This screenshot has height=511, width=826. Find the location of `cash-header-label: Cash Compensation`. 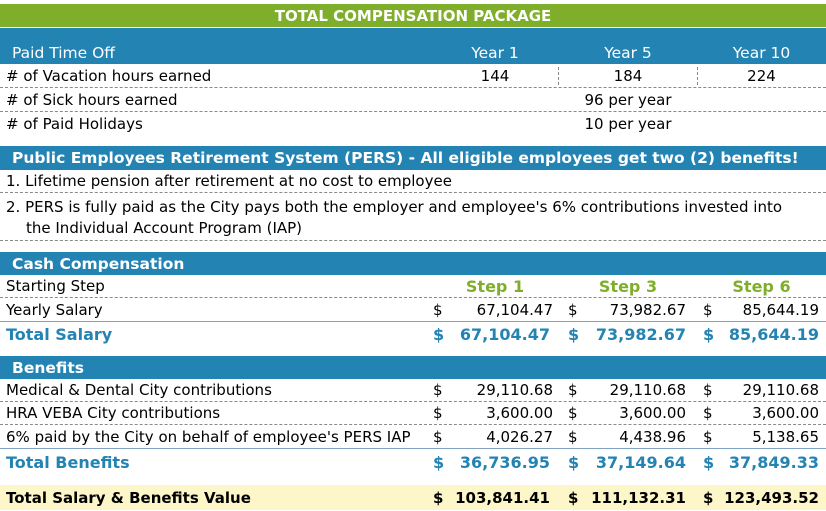

cash-header-label: Cash Compensation is located at coordinates (98, 263).